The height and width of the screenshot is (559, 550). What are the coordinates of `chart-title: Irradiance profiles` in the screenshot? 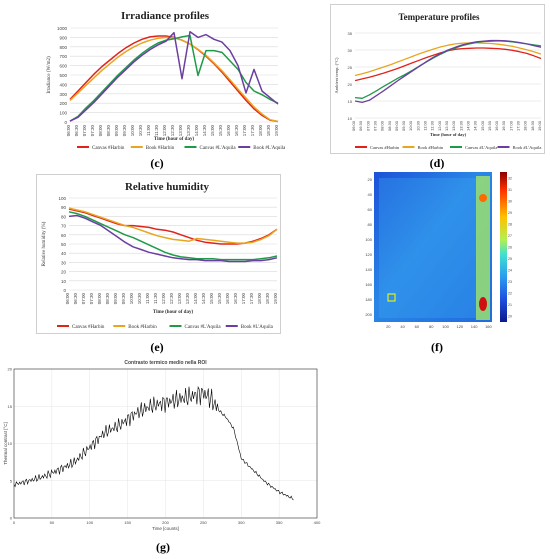 It's located at (165, 16).